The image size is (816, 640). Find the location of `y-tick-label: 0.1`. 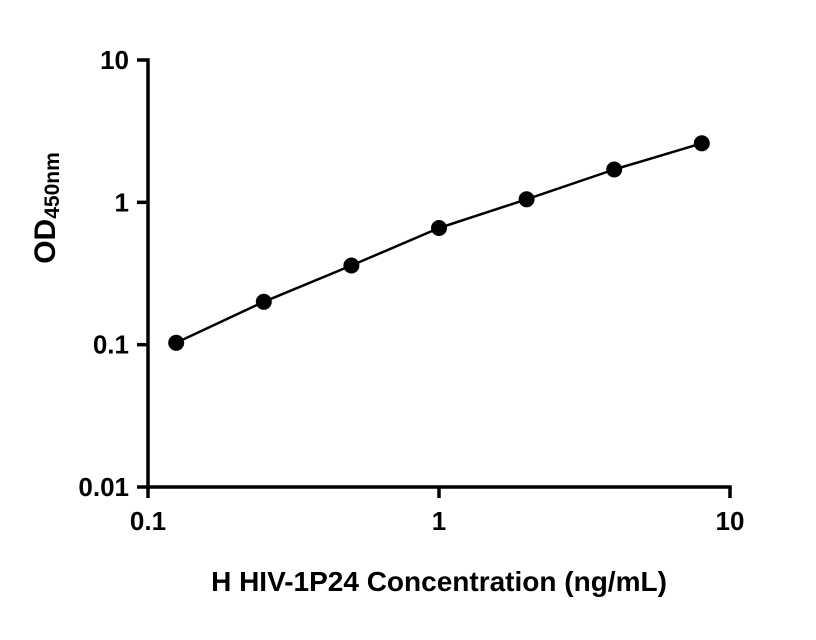

y-tick-label: 0.1 is located at coordinates (111, 345).